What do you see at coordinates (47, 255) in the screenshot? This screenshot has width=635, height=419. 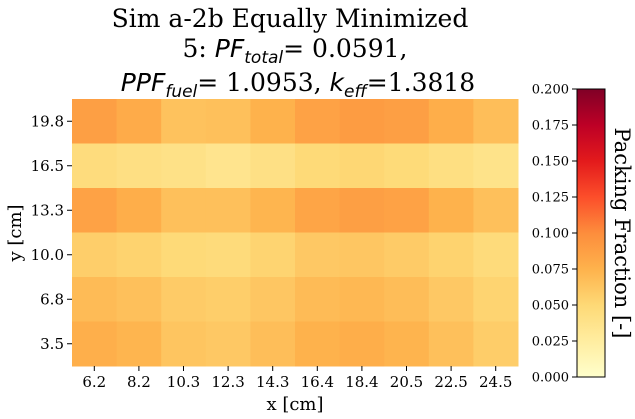 I see `y-tick-label: 10.0` at bounding box center [47, 255].